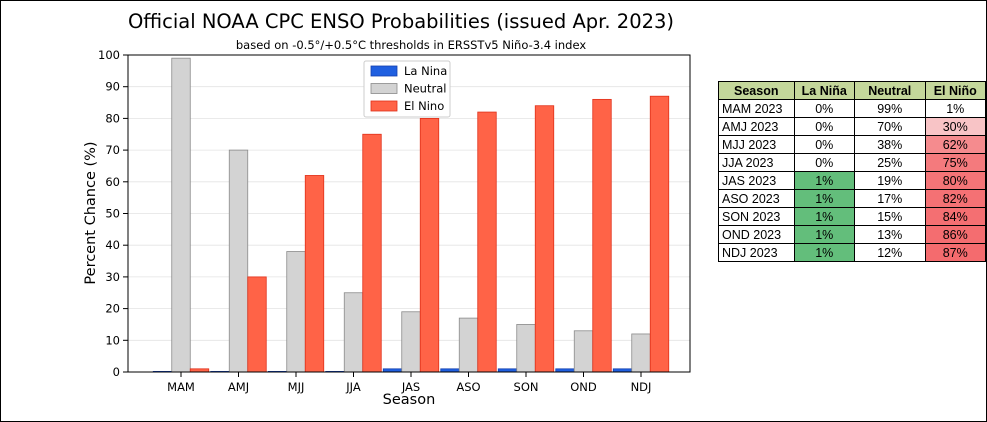 This screenshot has height=422, width=987. What do you see at coordinates (583, 387) in the screenshot?
I see `x-tick-label: OND` at bounding box center [583, 387].